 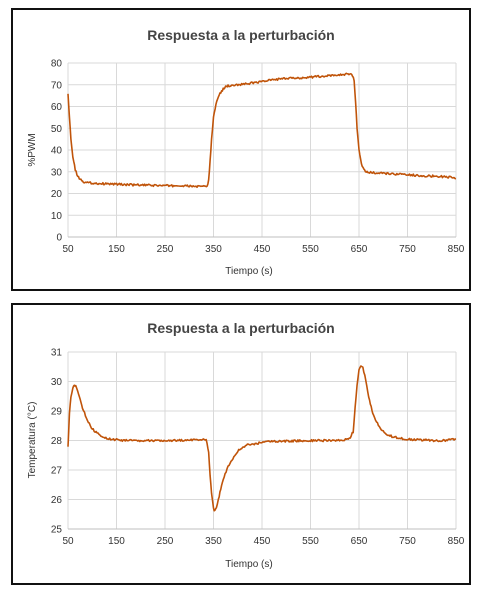 I want to click on y-tick-label: 40, so click(x=57, y=151).